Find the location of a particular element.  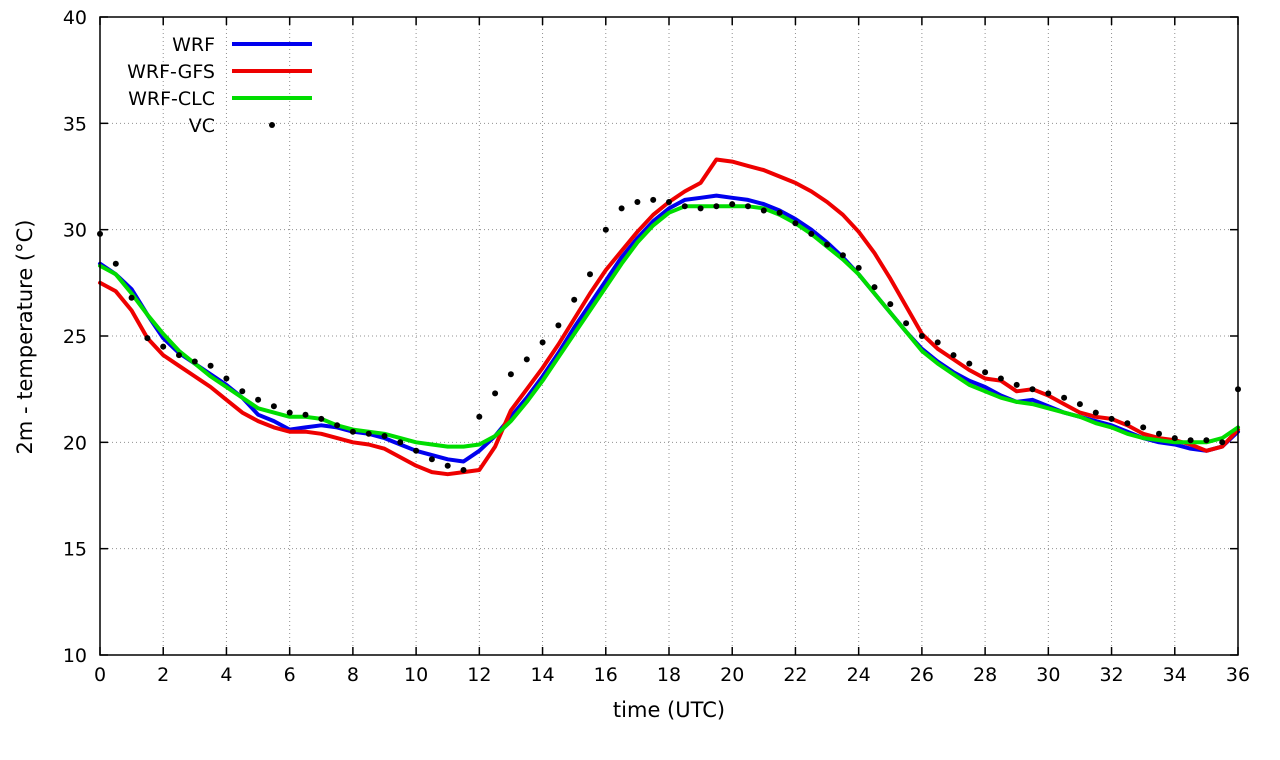

x-tick-label: 0 is located at coordinates (100, 675).